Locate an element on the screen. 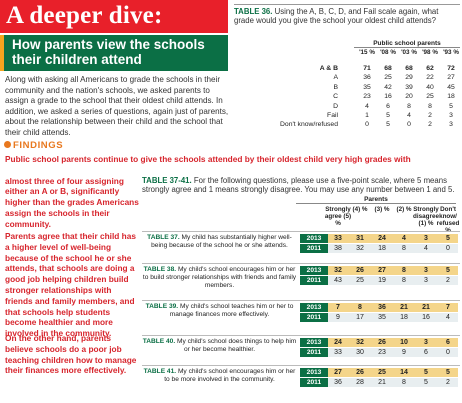 The image size is (462, 403). table-36-year-header: '15 % is located at coordinates (367, 52).